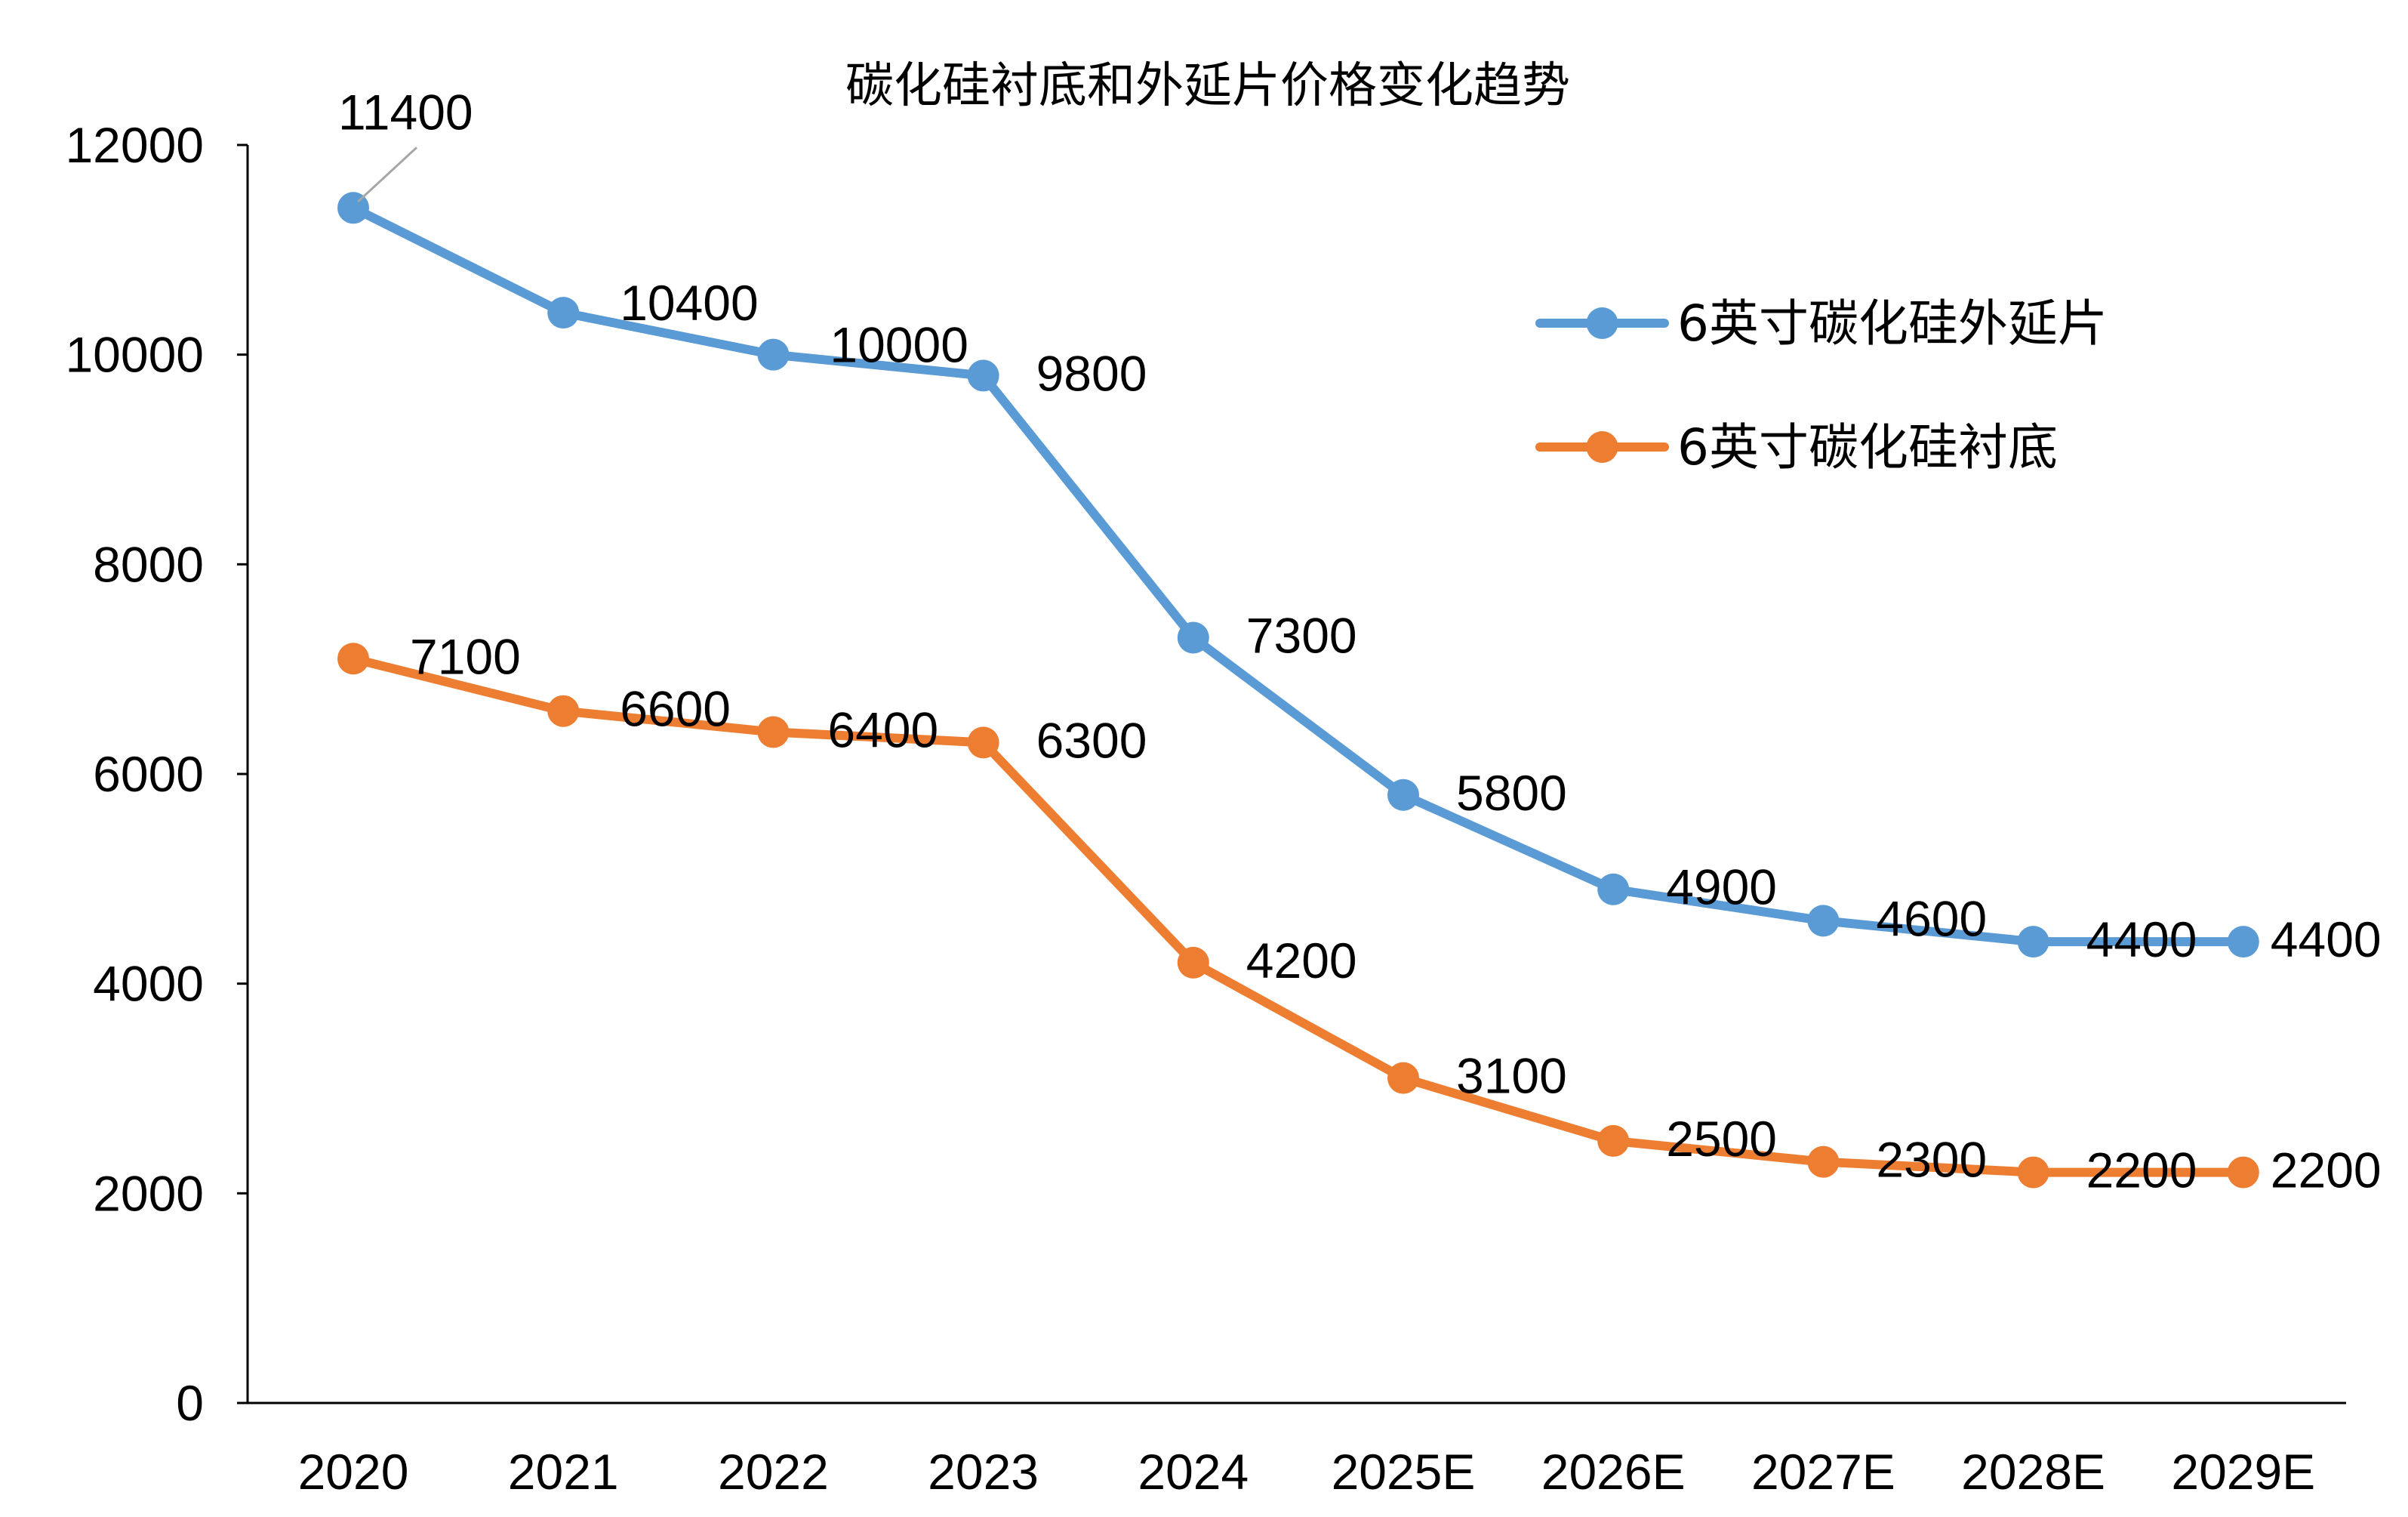 The width and height of the screenshot is (2408, 1517). I want to click on legend-label: 6英寸碳化硅外延片, so click(1892, 323).